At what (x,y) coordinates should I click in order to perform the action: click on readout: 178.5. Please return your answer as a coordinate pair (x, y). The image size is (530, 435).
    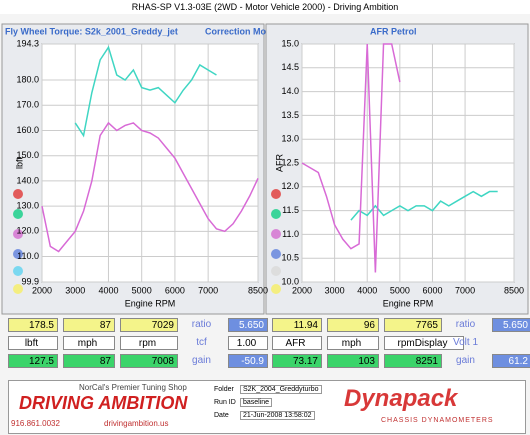
    Looking at the image, I should click on (33, 325).